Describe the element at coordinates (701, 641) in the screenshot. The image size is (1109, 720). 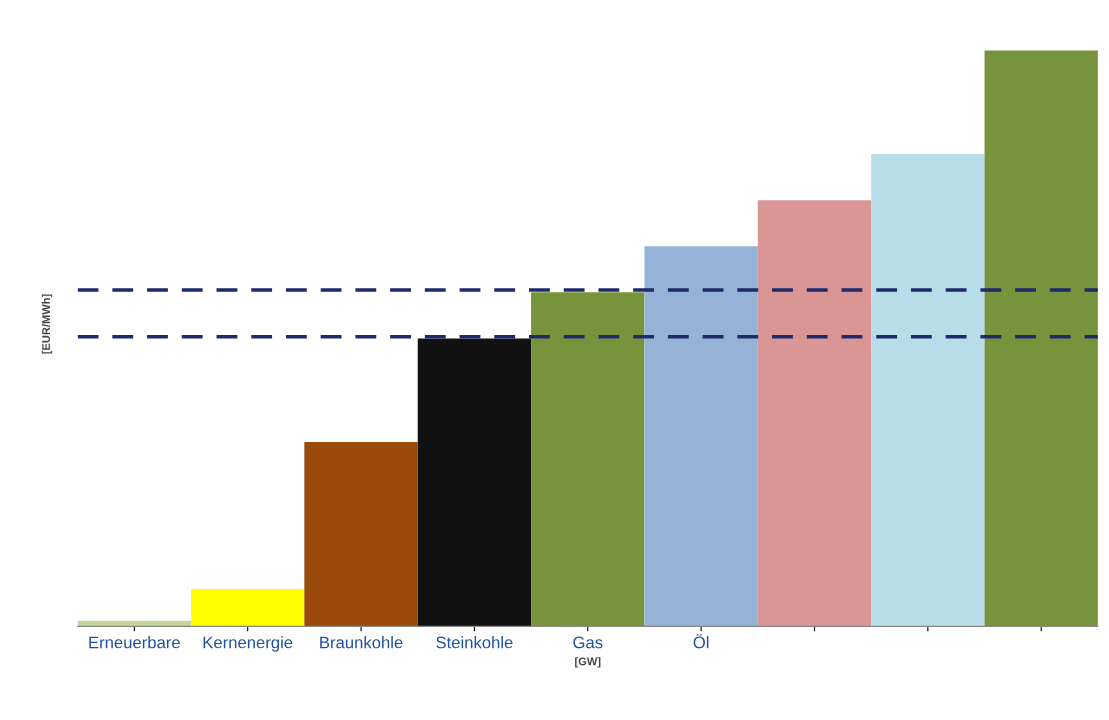
I see `x-tick-label: Öl` at that location.